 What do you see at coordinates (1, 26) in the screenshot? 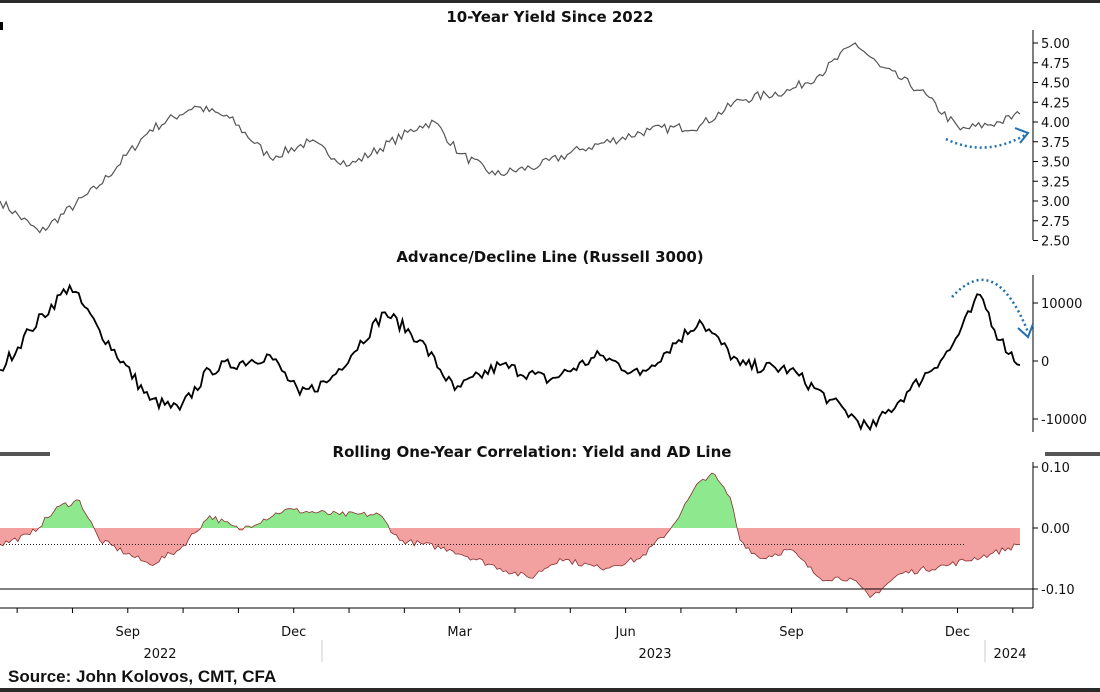
I see `corner-mark` at bounding box center [1, 26].